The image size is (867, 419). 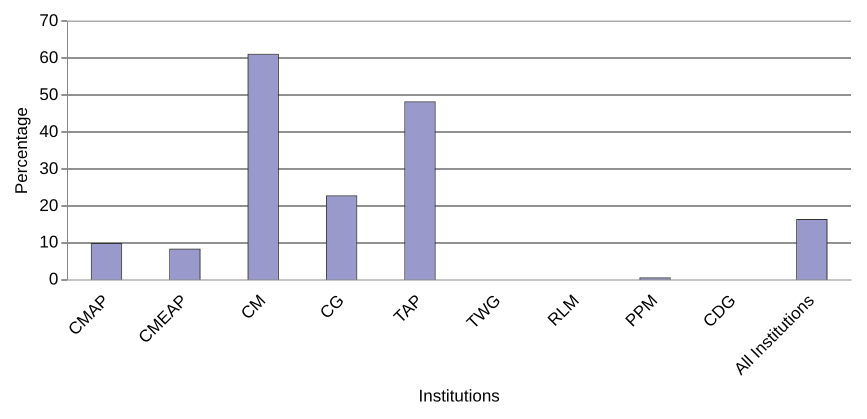 What do you see at coordinates (48, 168) in the screenshot?
I see `y-tick-label: 30` at bounding box center [48, 168].